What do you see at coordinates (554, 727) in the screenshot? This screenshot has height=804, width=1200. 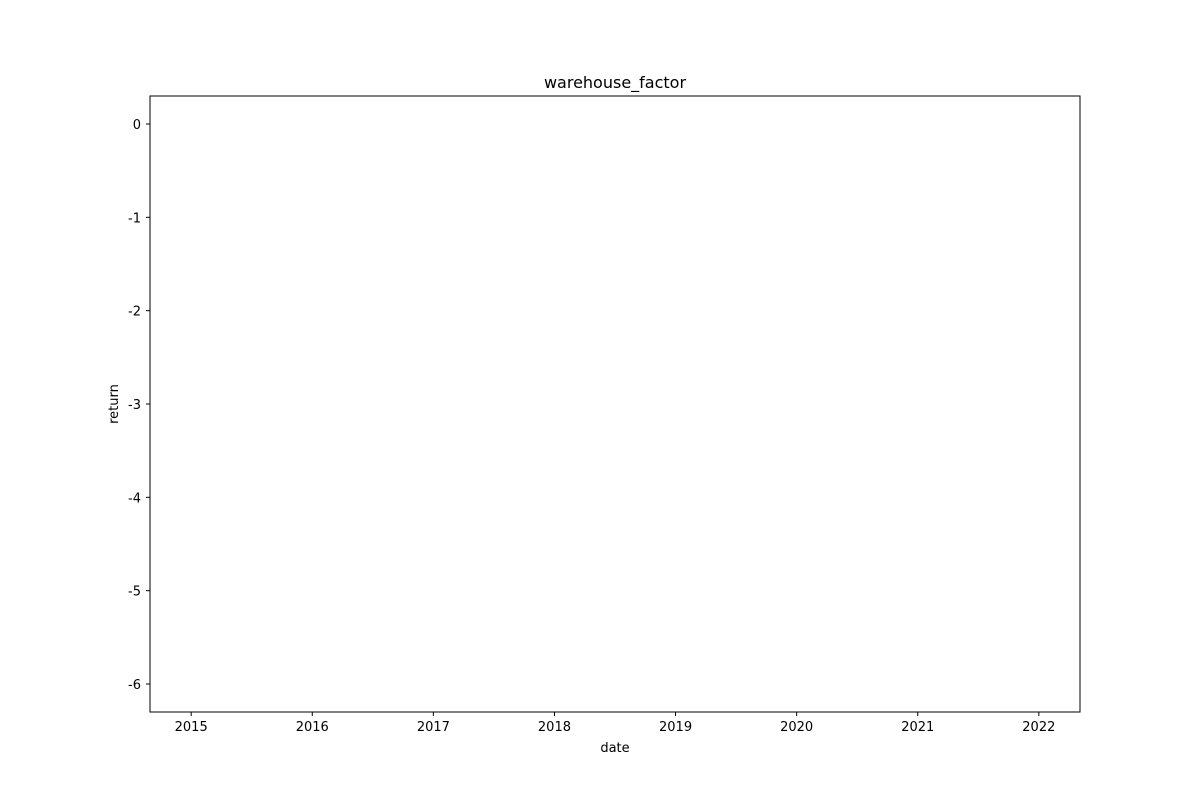 I see `x-tick-label: 2018` at bounding box center [554, 727].